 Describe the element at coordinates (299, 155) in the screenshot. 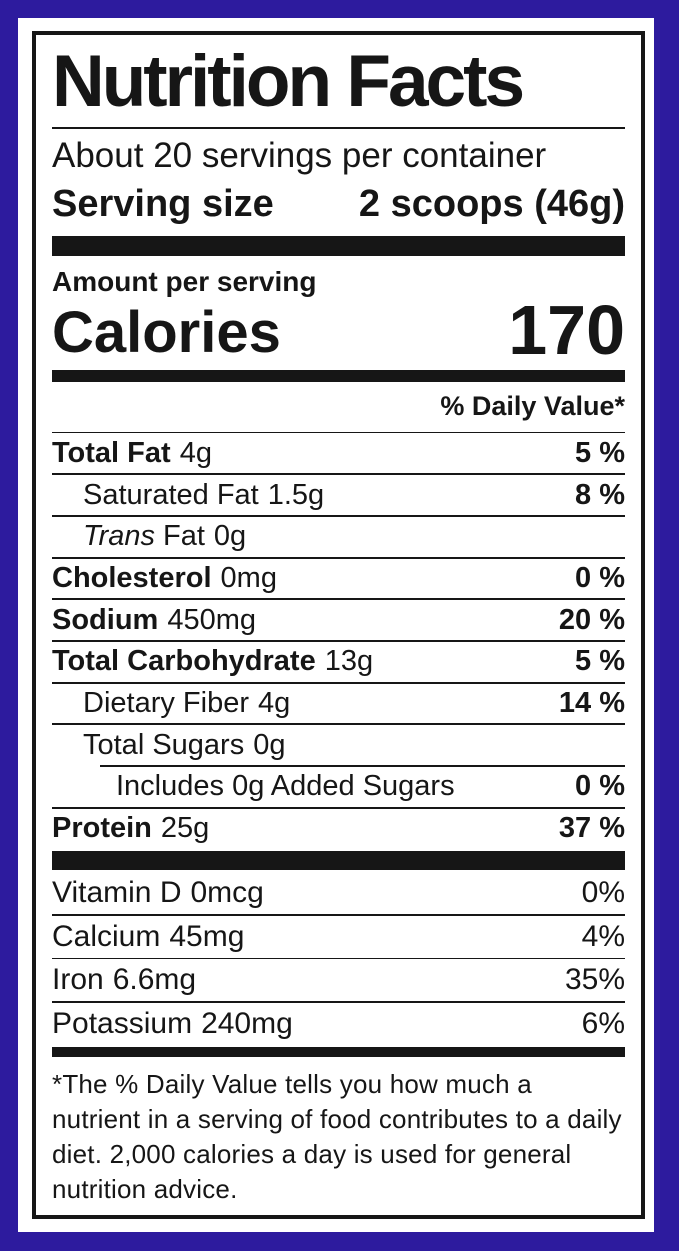

I see `servings-per-container: About 20 servings per container` at that location.